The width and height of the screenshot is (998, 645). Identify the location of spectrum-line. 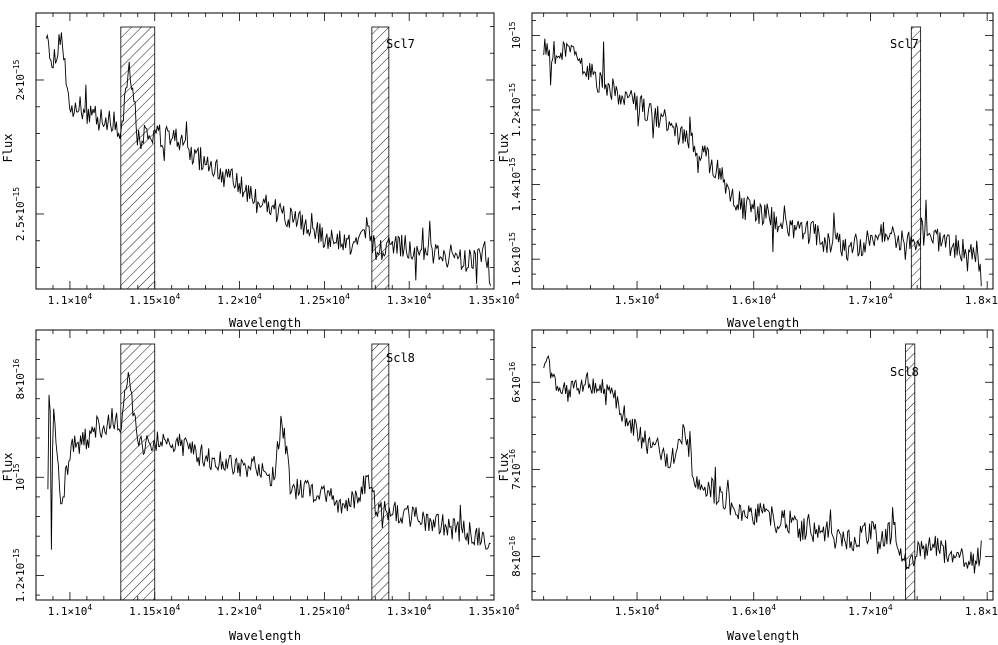
(269, 461).